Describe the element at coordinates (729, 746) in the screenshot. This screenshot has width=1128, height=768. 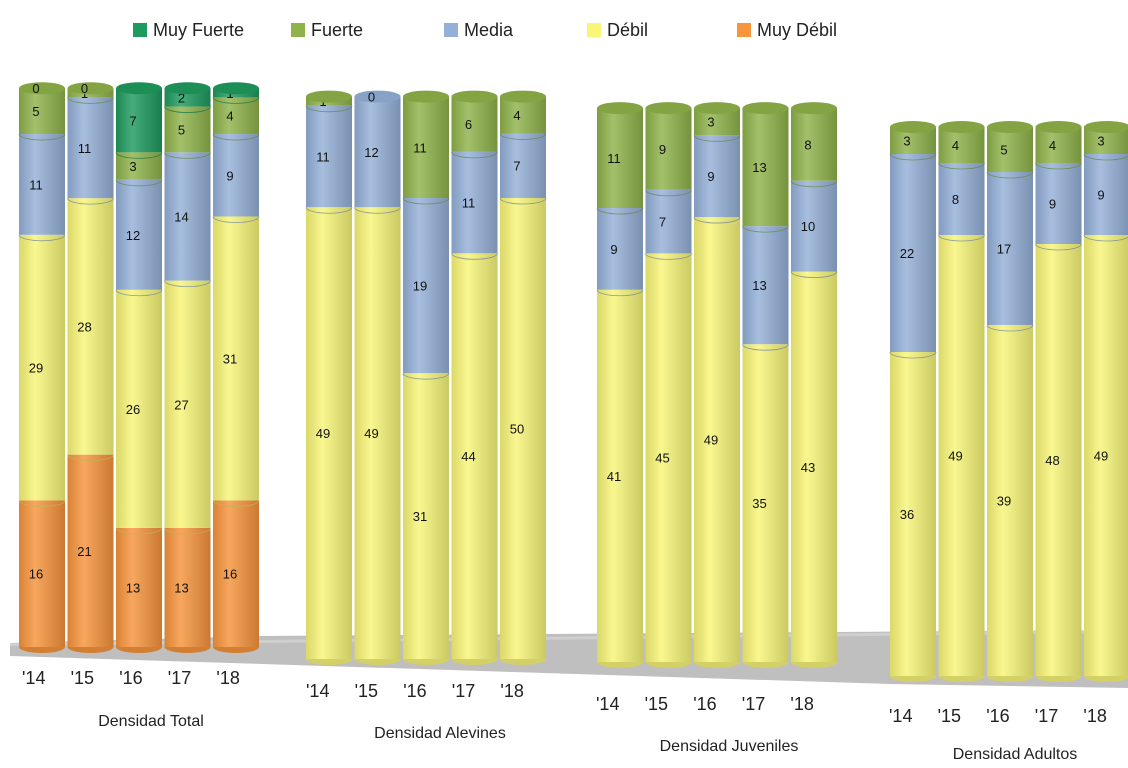
I see `group-label-densidad-juveniles: Densidad Juveniles` at that location.